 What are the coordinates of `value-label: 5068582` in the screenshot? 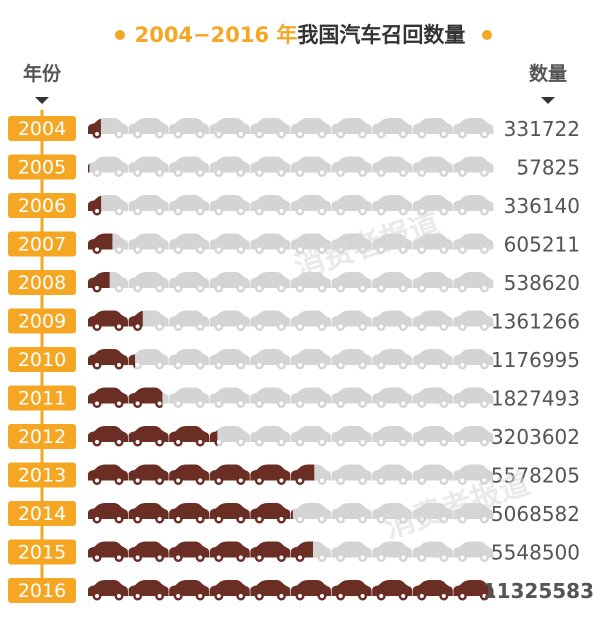 It's located at (535, 514).